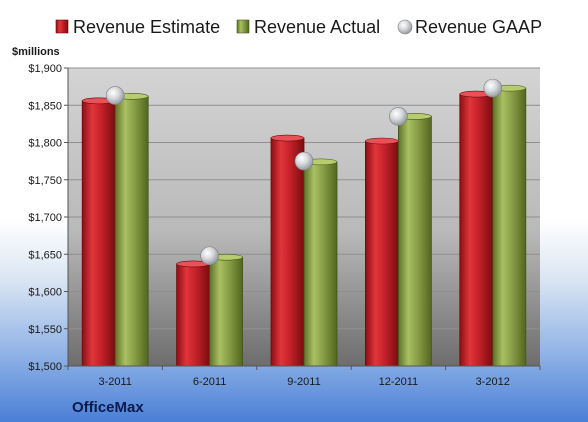 This screenshot has width=588, height=422. What do you see at coordinates (317, 27) in the screenshot?
I see `legend-label: Revenue Actual` at bounding box center [317, 27].